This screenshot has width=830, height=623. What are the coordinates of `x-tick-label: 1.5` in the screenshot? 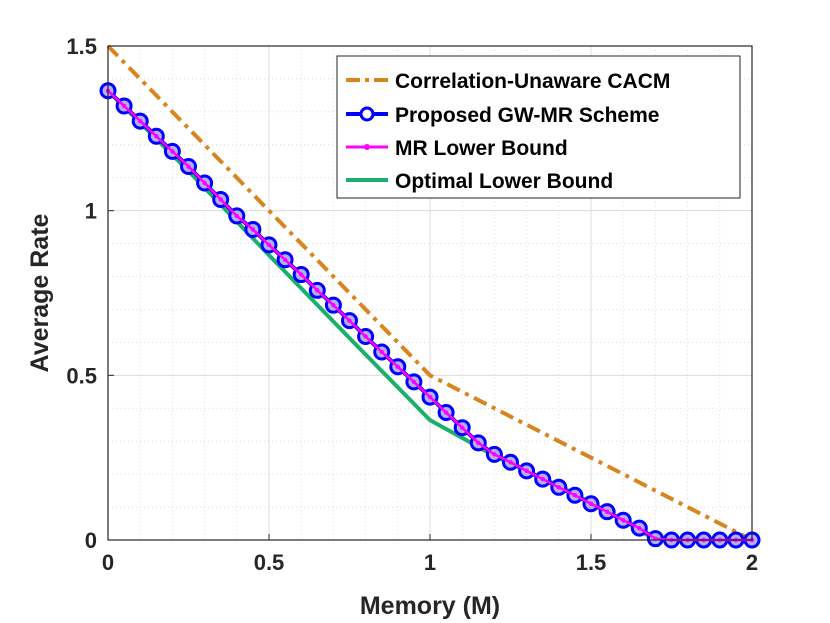 It's located at (591, 562).